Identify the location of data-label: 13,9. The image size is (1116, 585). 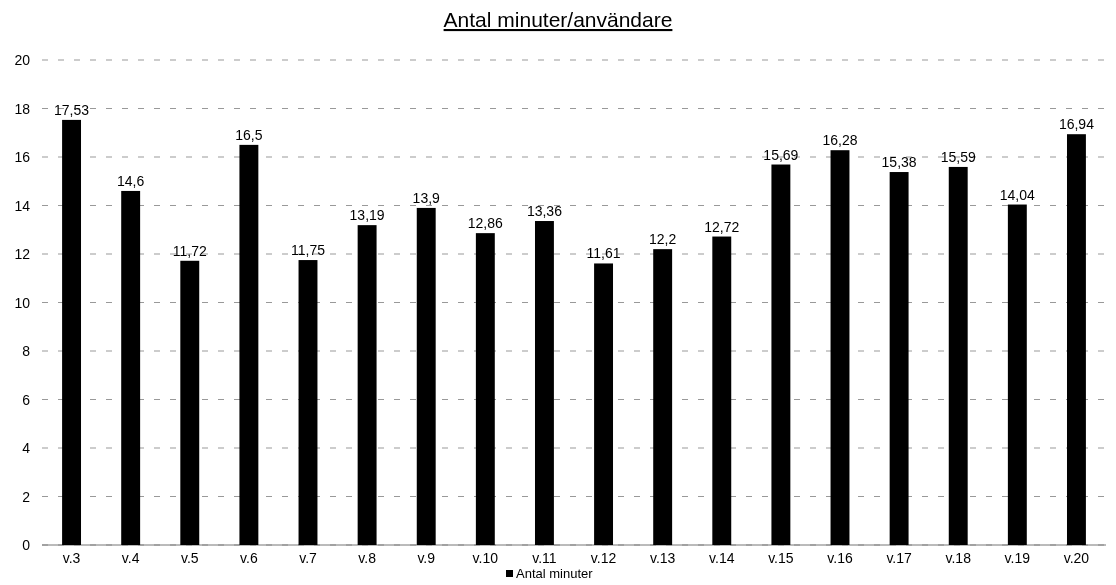
(426, 197).